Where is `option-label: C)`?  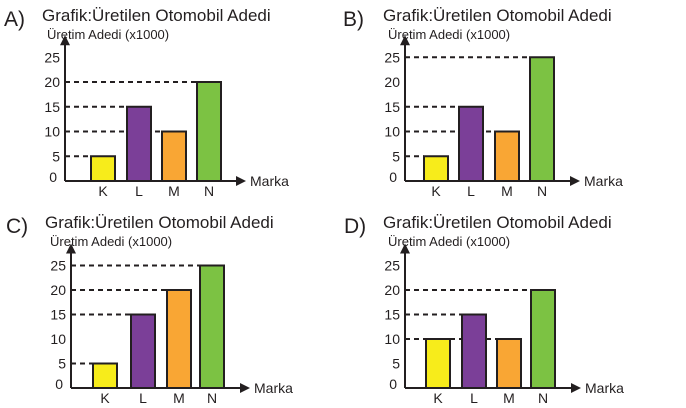 option-label: C) is located at coordinates (17, 226).